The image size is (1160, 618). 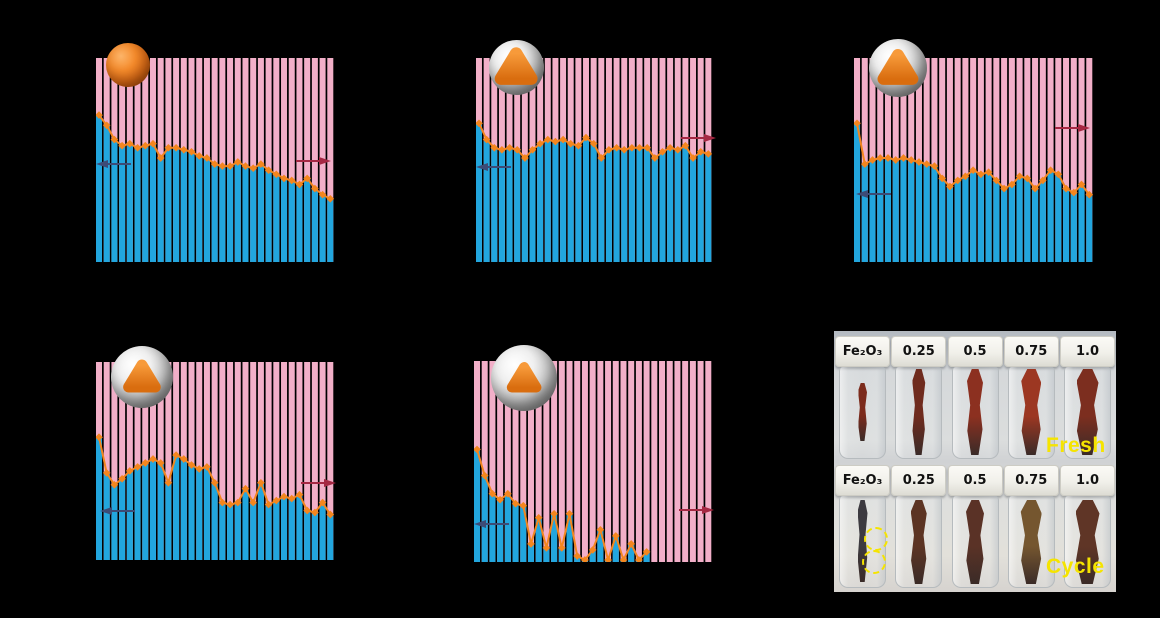 I want to click on yolk-shell-sphere-icon, so click(x=524, y=378).